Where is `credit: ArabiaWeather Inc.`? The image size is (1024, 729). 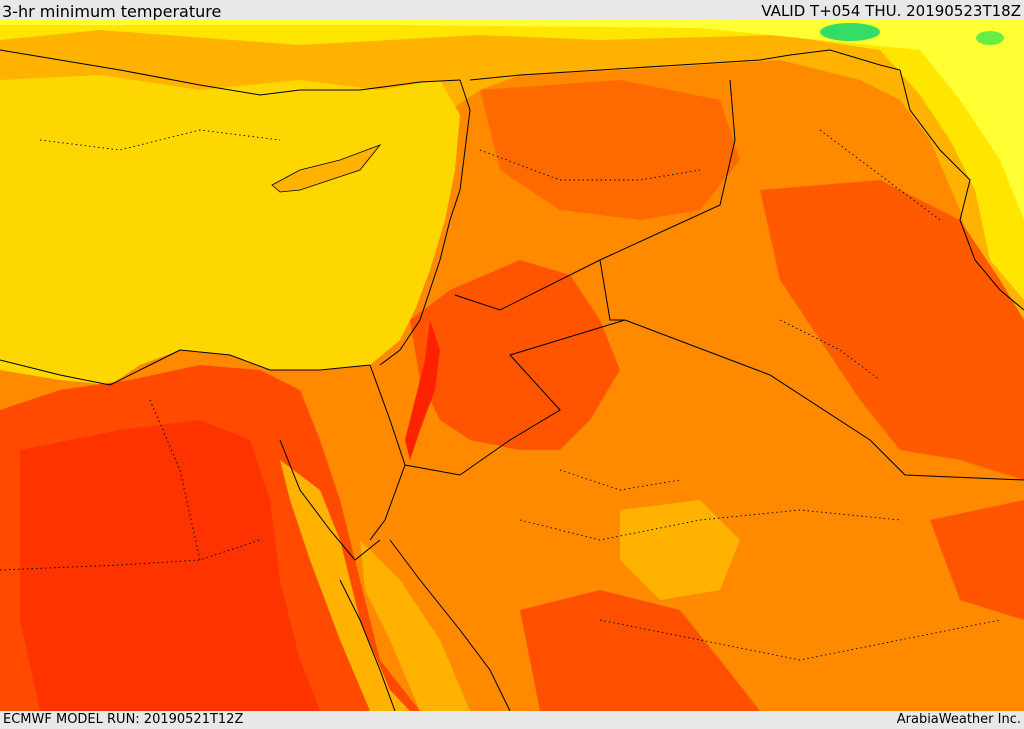
credit: ArabiaWeather Inc. is located at coordinates (958, 719).